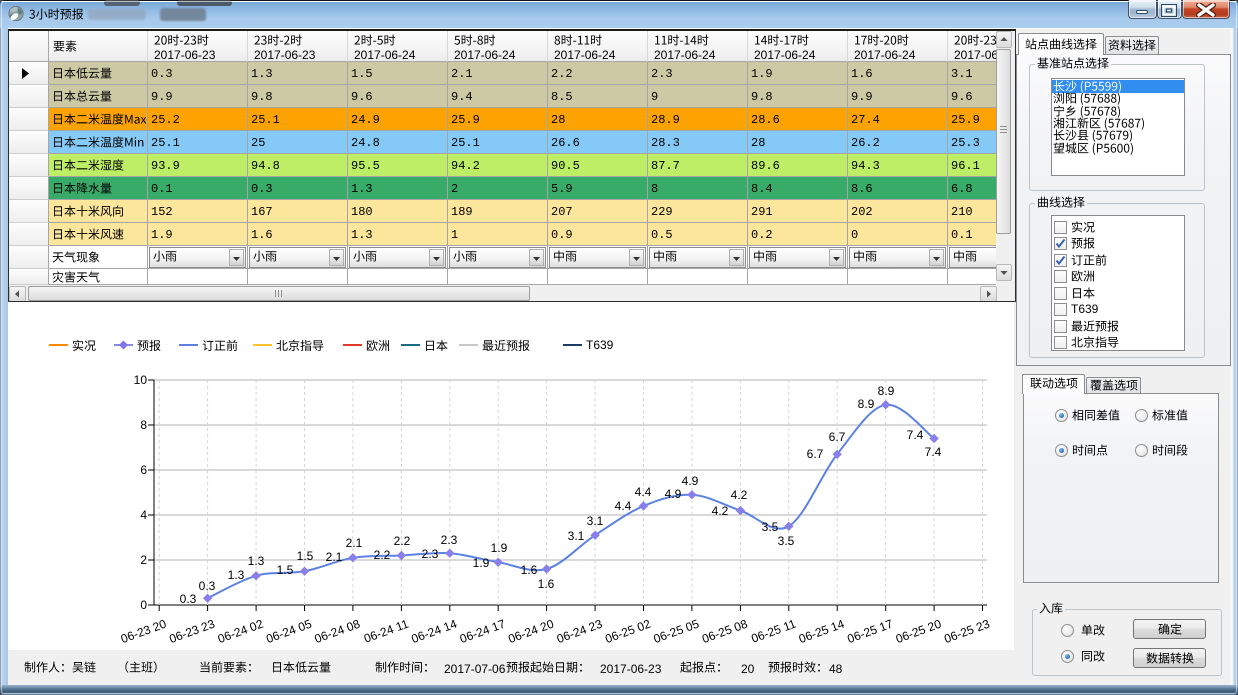 The image size is (1238, 695). I want to click on svg-text: 6, so click(143, 470).